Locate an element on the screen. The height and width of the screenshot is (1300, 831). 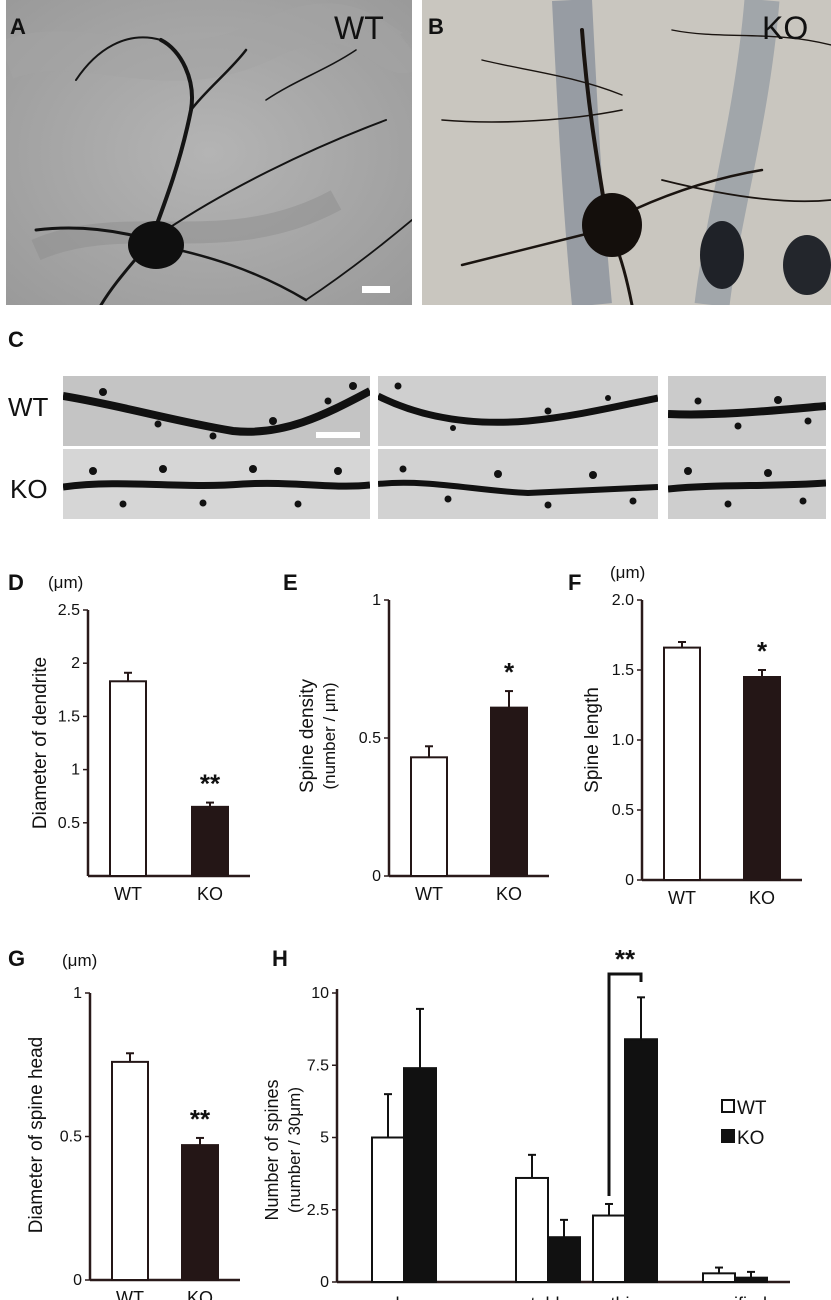
bar-mushroom-wt is located at coordinates (388, 1209).